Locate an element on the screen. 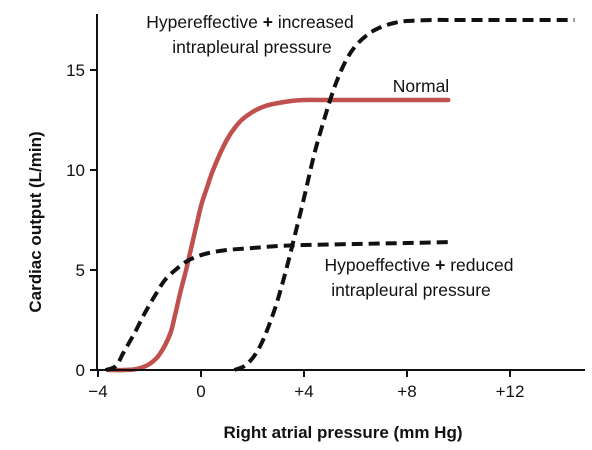 The image size is (592, 450). x-tick-label: +8 is located at coordinates (406, 391).